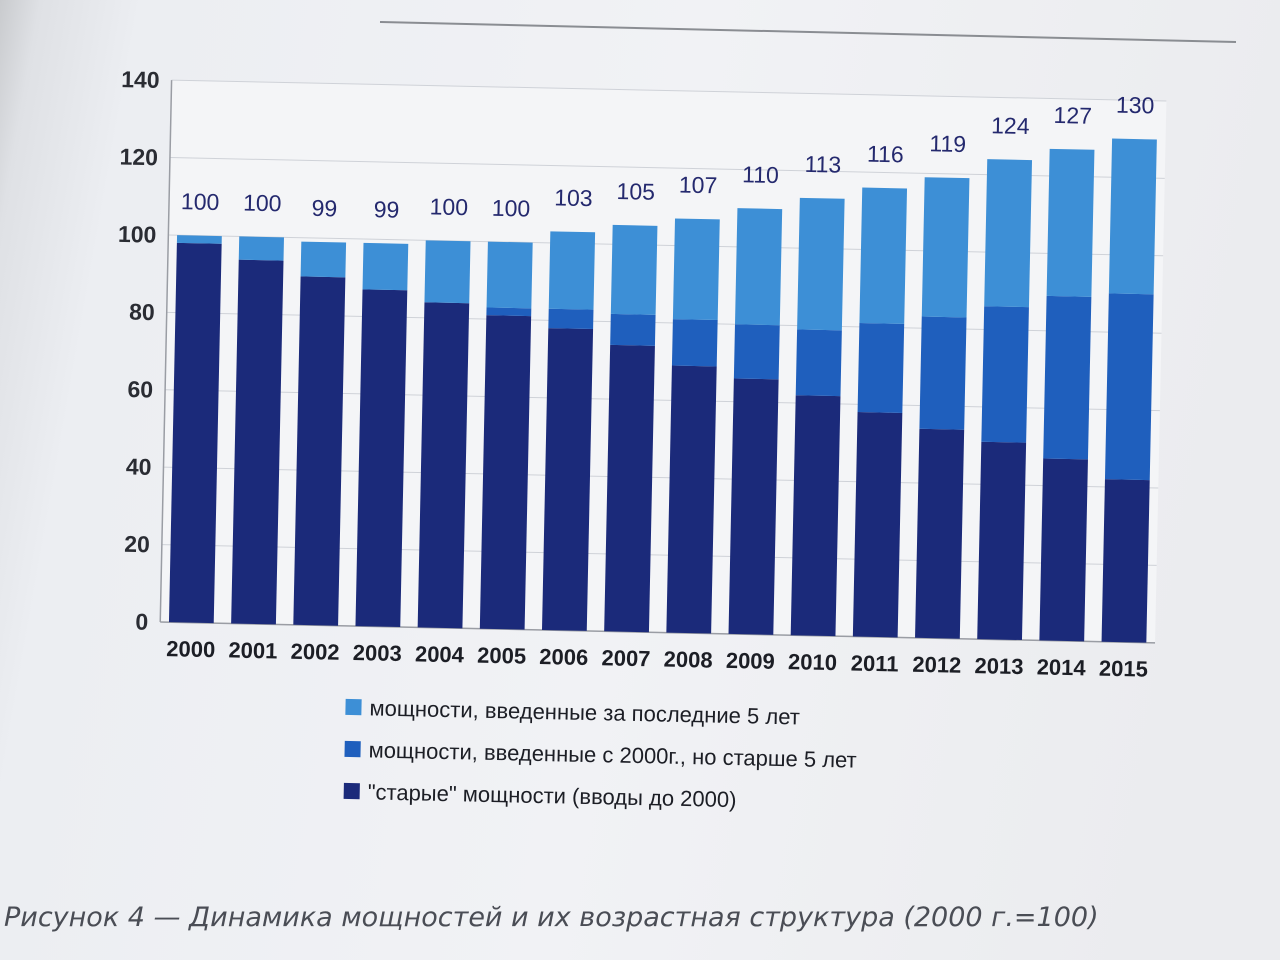  Describe the element at coordinates (314, 652) in the screenshot. I see `x-tick-label: 2002` at that location.